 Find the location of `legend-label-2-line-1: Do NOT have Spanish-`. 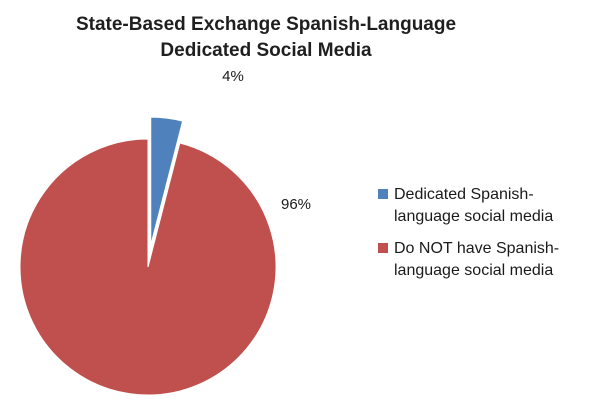

legend-label-2-line-1: Do NOT have Spanish- is located at coordinates (476, 248).